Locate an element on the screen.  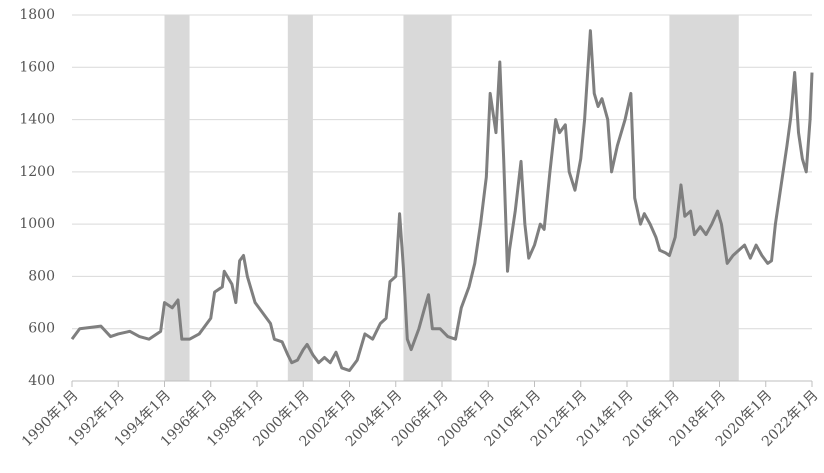
y-tick-label: 1800 is located at coordinates (37, 15).